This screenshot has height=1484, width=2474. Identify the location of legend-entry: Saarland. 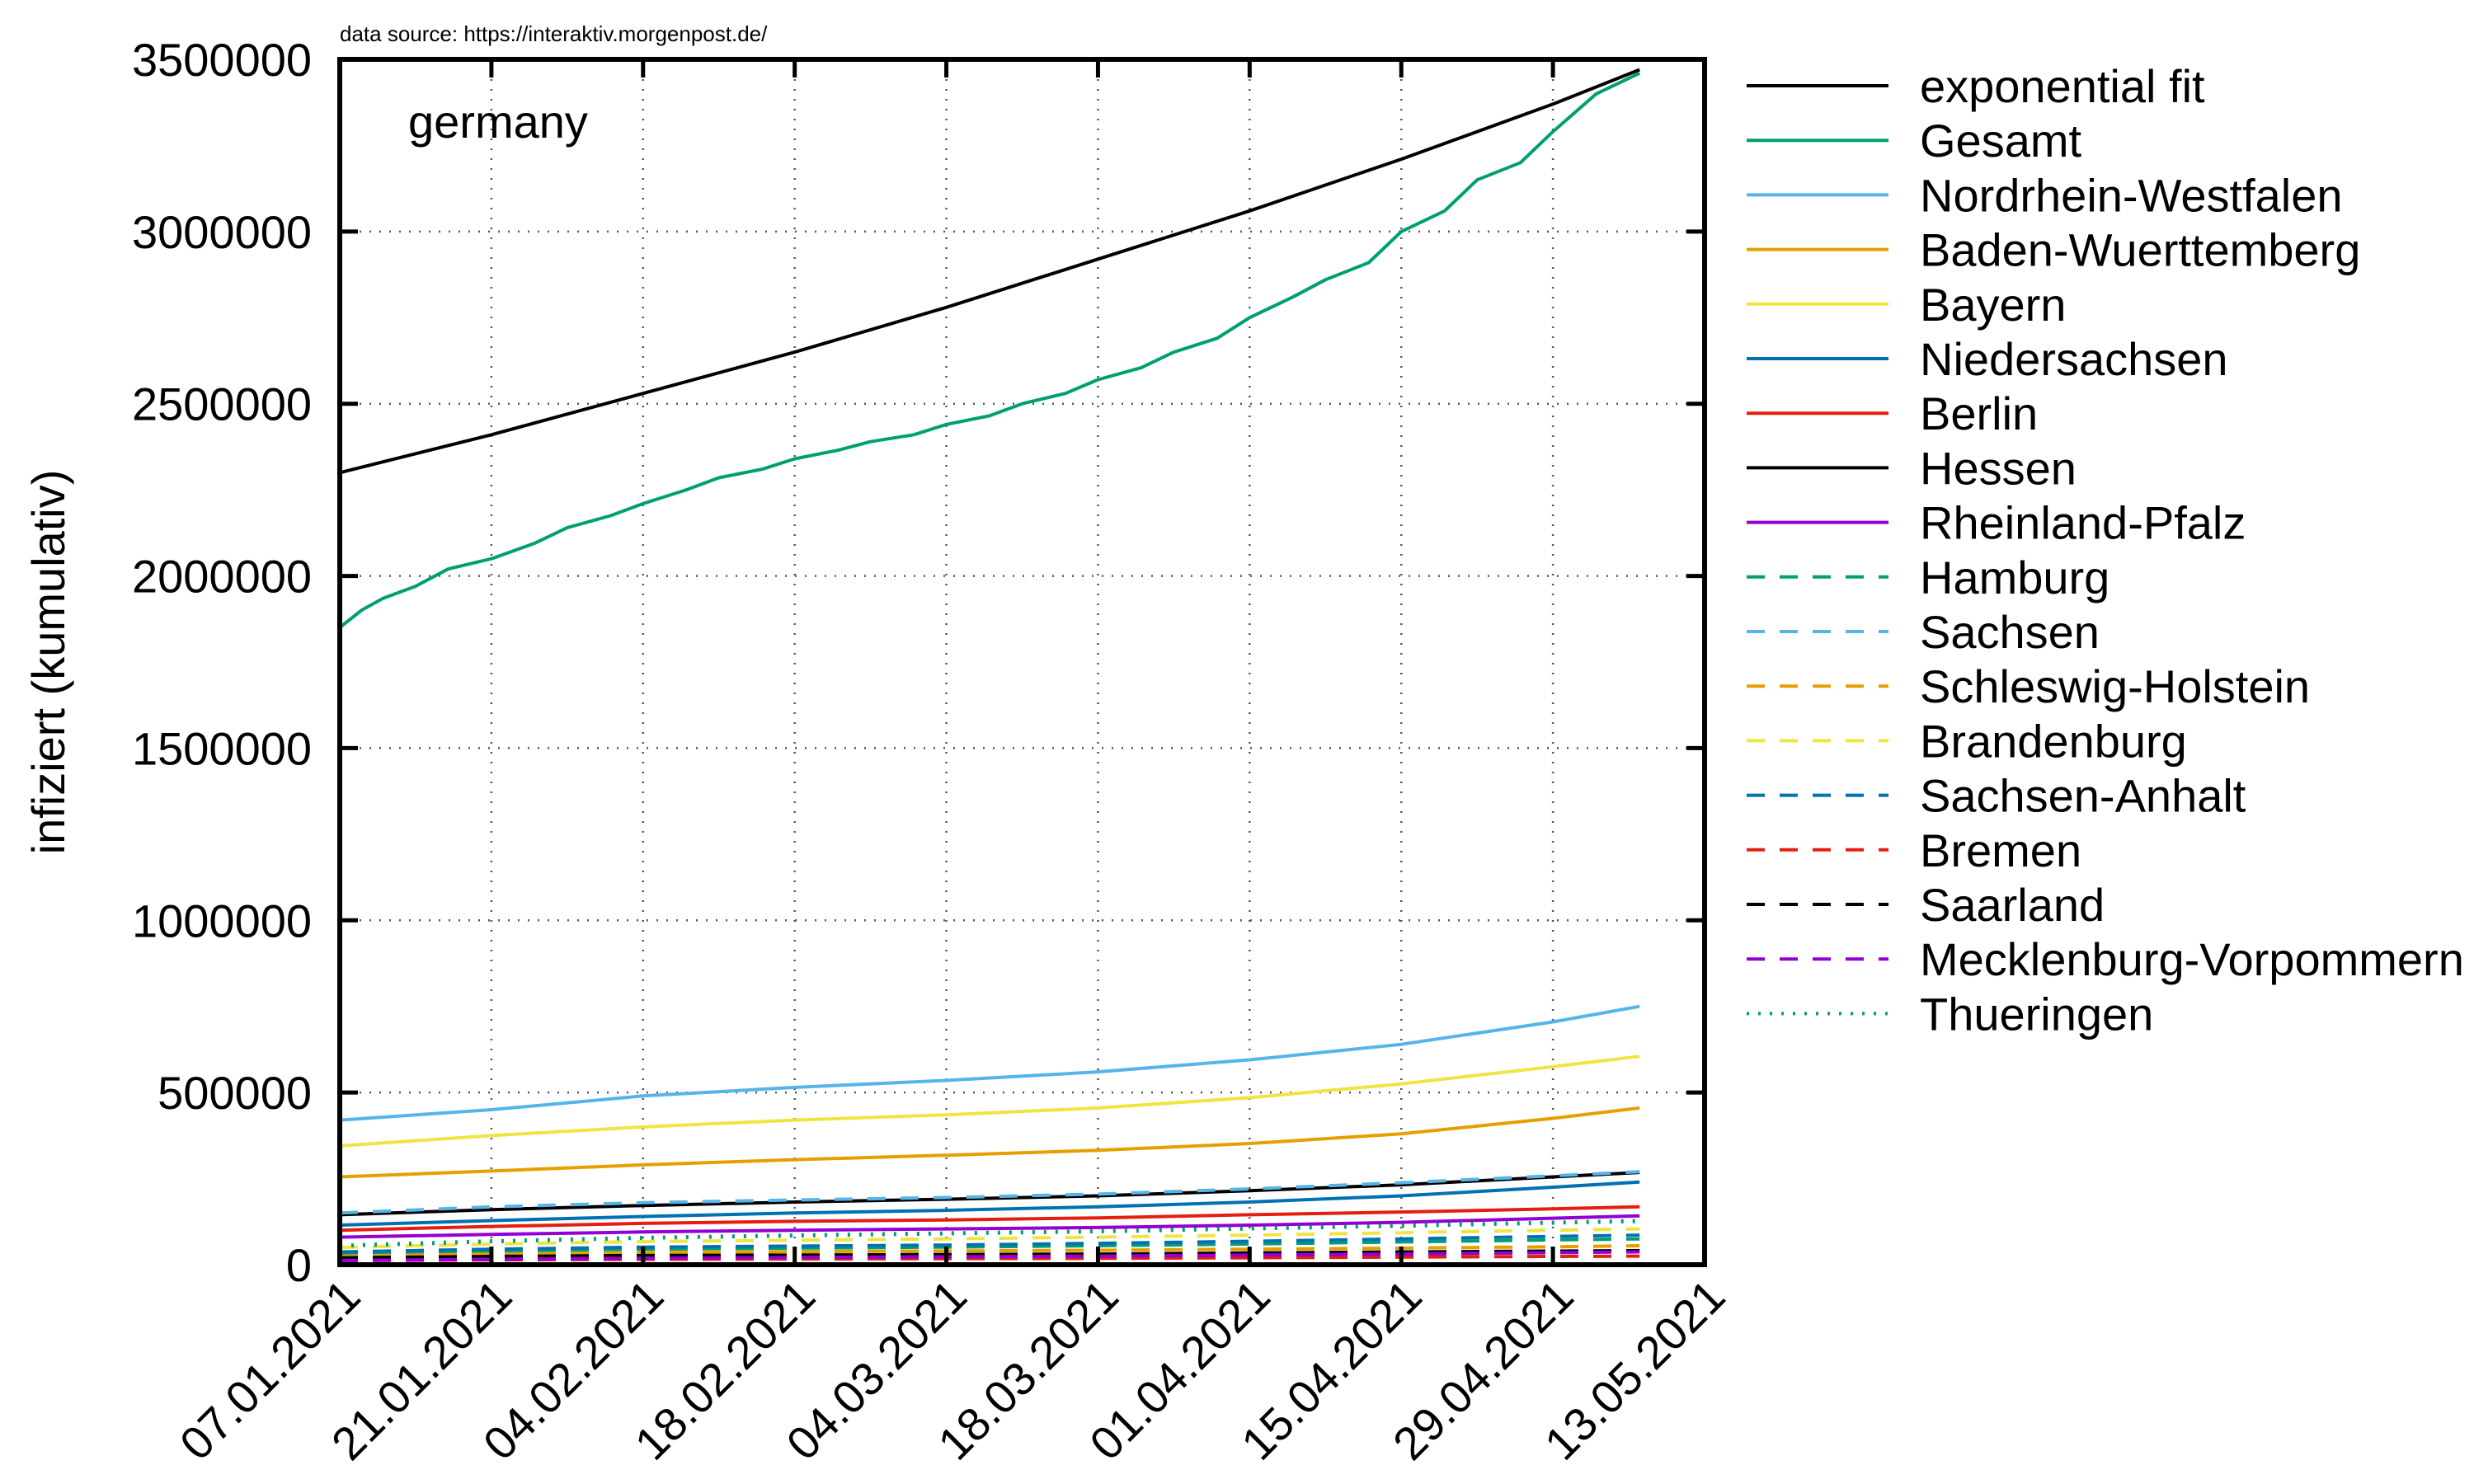
(2012, 905).